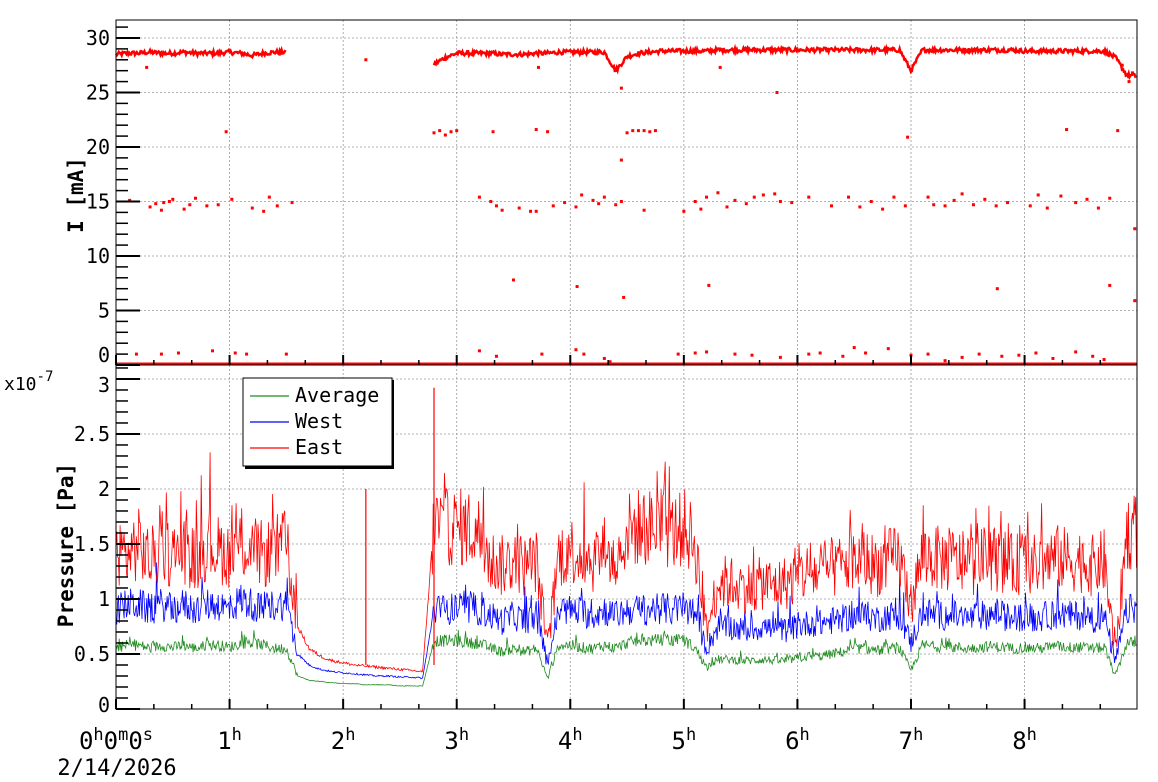  What do you see at coordinates (1019, 741) in the screenshot?
I see `tick-label-value: 8` at bounding box center [1019, 741].